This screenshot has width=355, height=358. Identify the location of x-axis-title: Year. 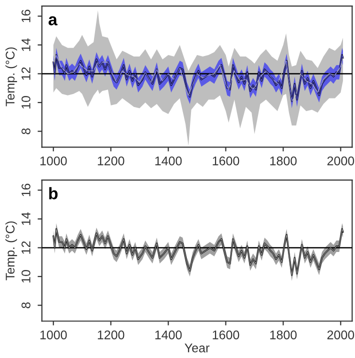
(197, 348).